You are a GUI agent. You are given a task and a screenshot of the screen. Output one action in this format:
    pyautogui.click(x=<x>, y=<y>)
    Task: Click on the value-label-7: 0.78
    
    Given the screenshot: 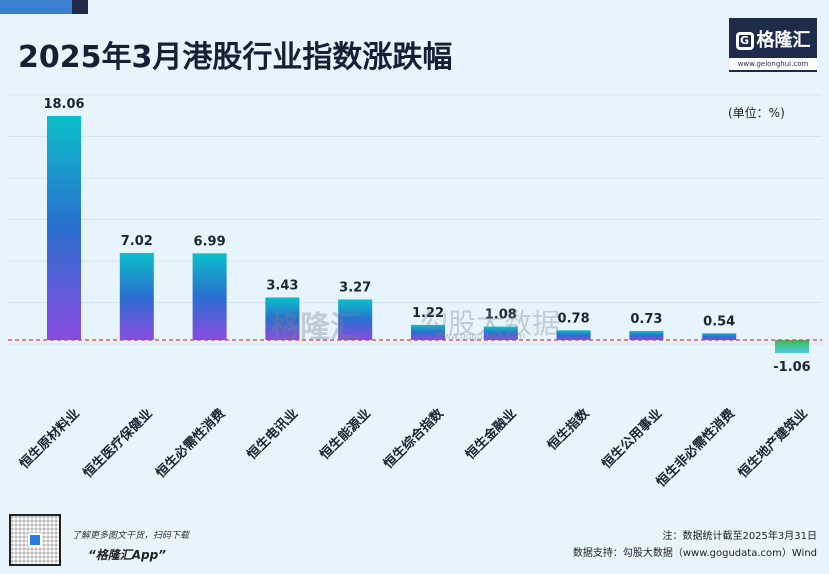 What is the action you would take?
    pyautogui.click(x=574, y=318)
    